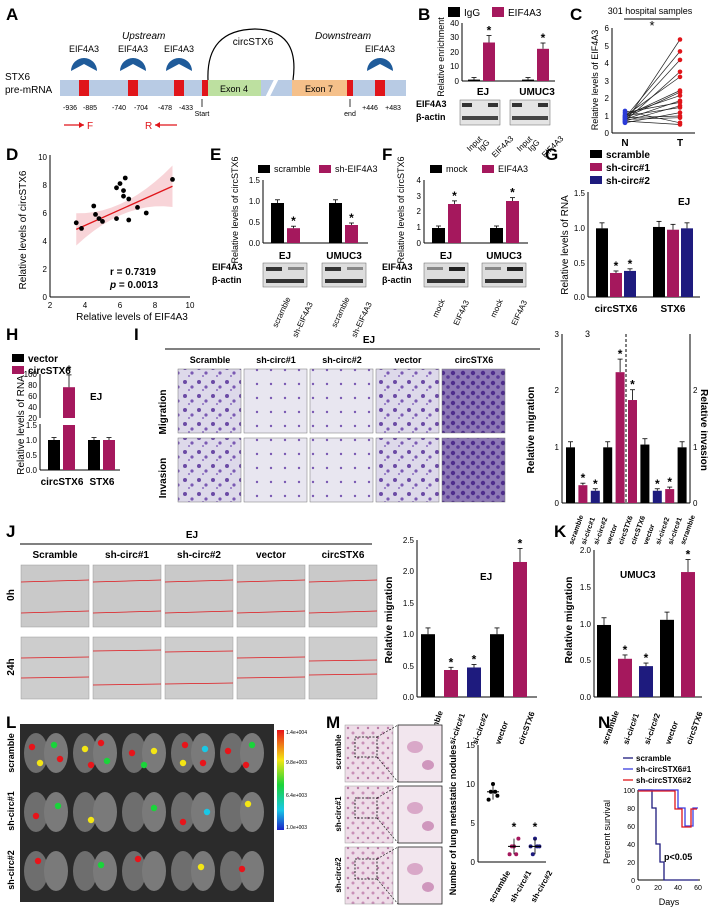 This screenshot has width=708, height=912. What do you see at coordinates (628, 155) in the screenshot?
I see `legend-scramble: scramble` at bounding box center [628, 155].